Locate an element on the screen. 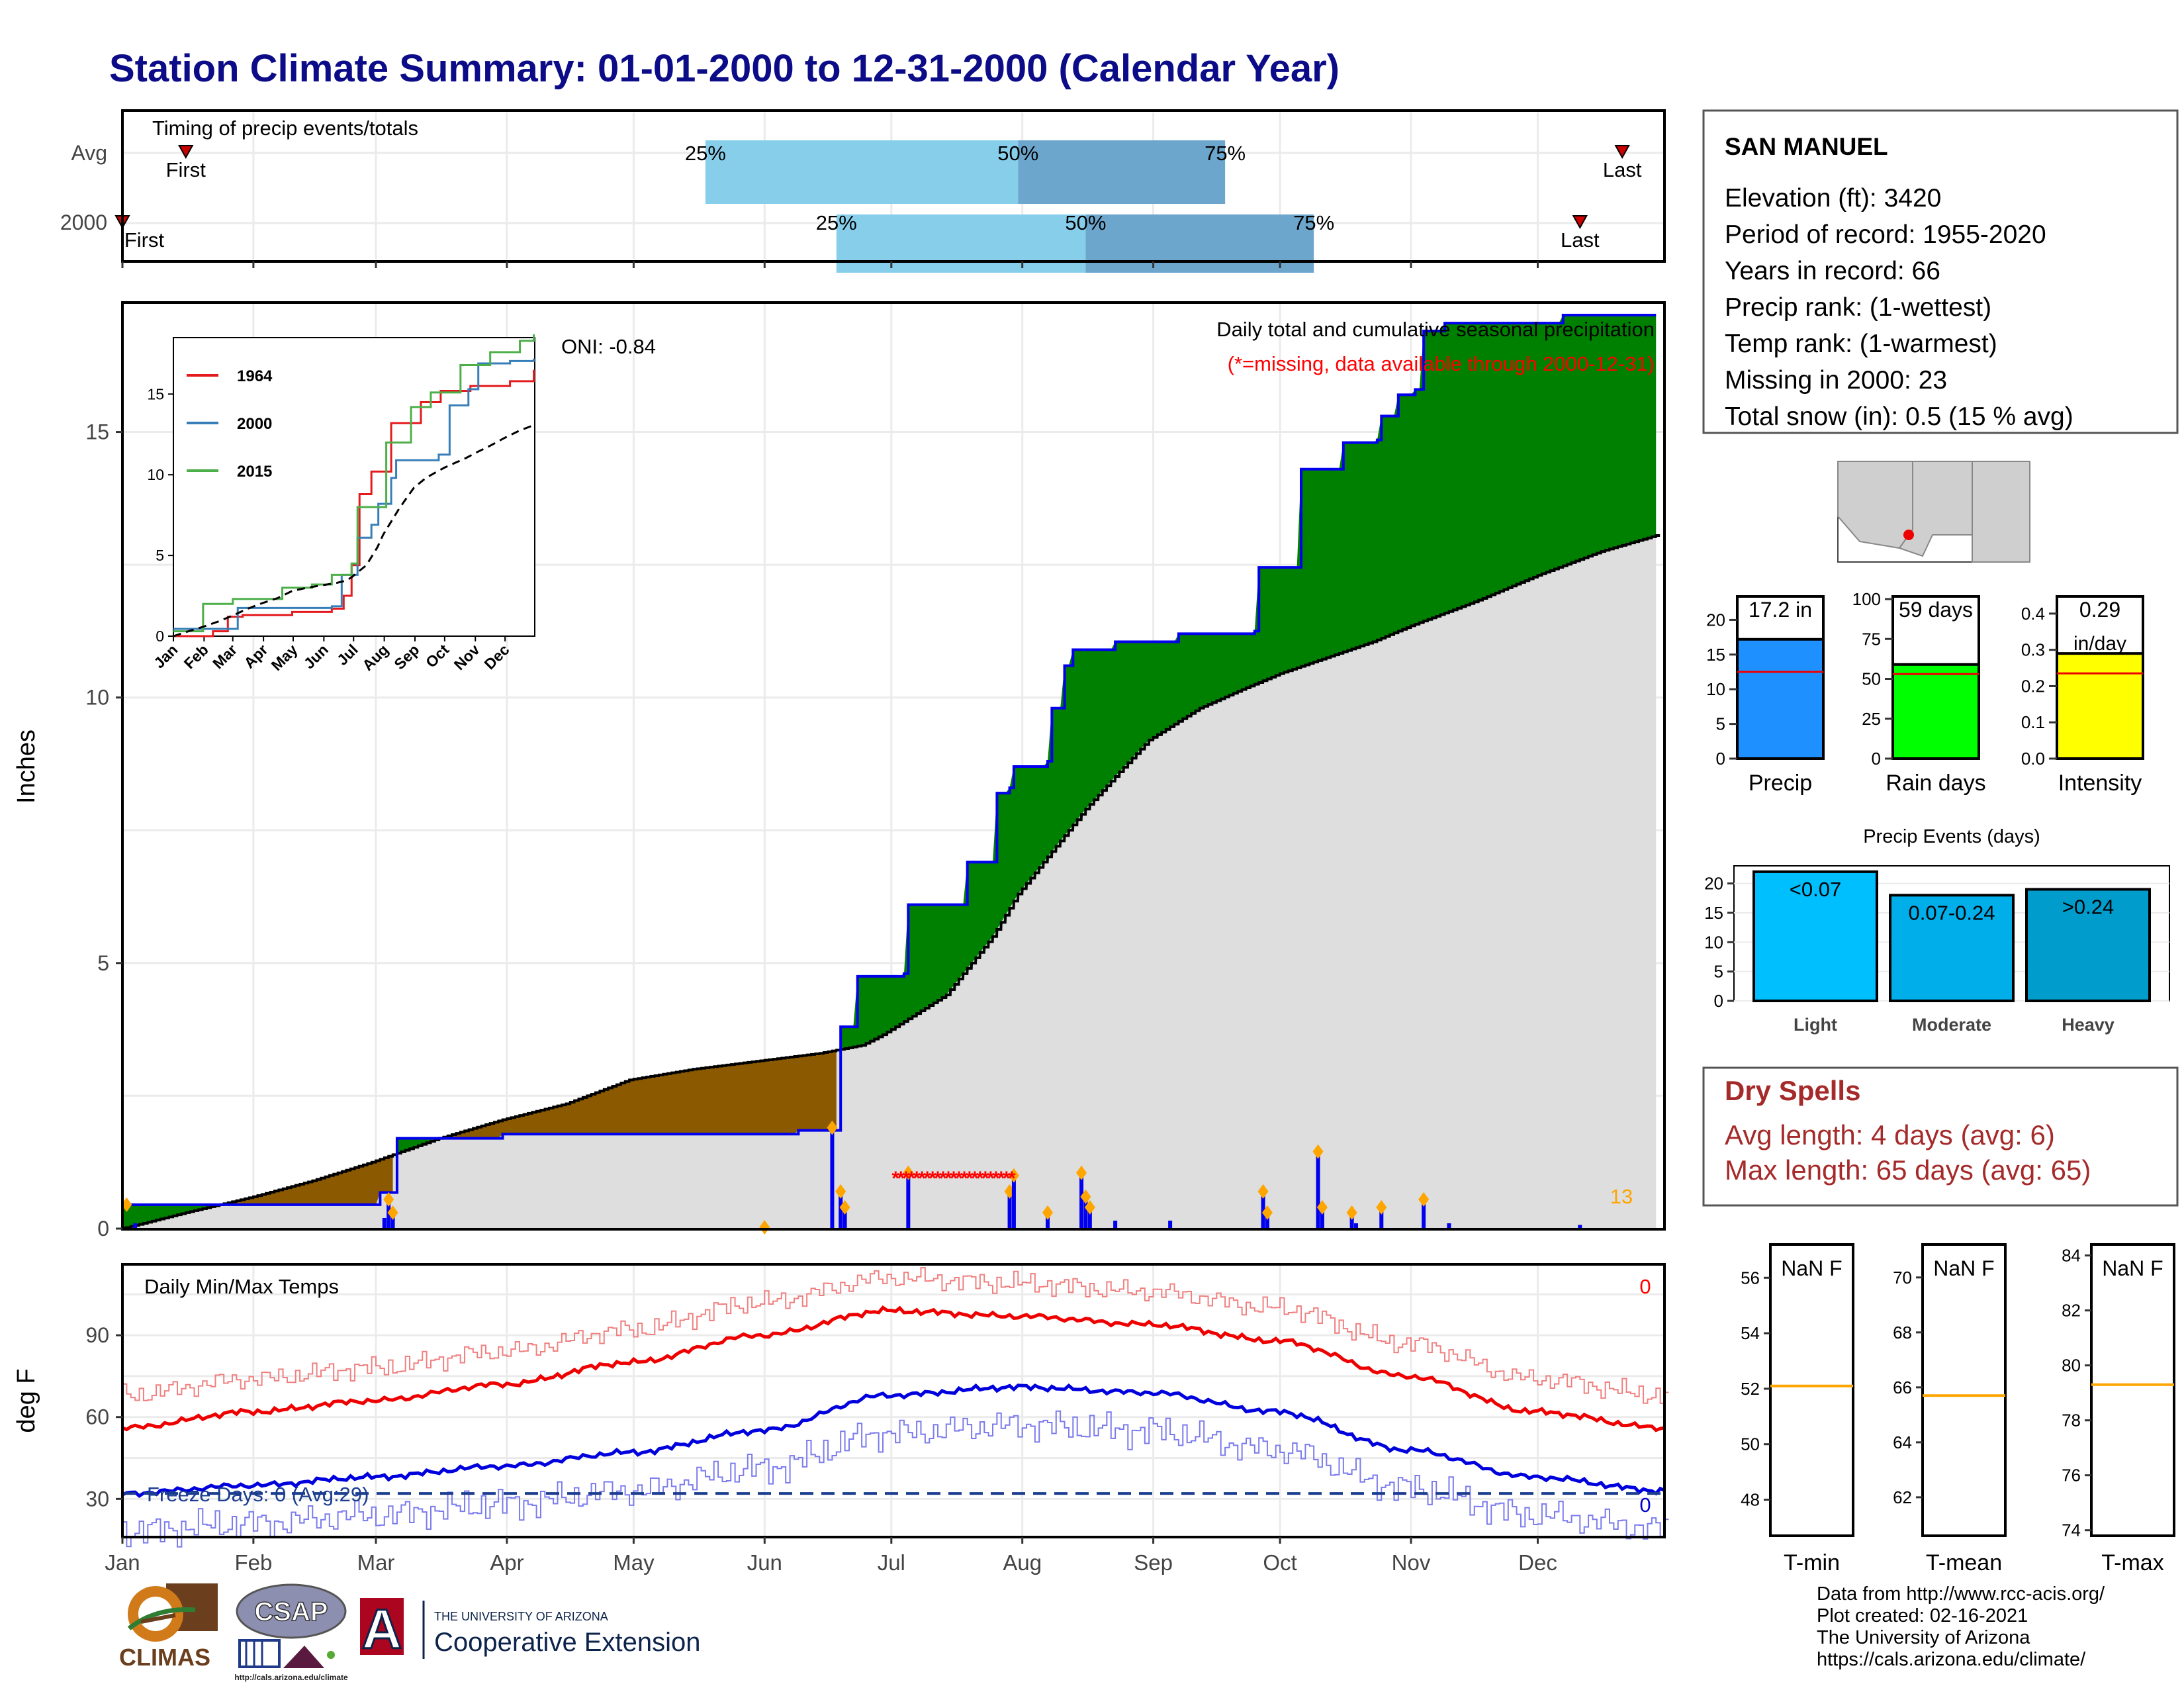  events-ytick-label: 5 is located at coordinates (1718, 972).